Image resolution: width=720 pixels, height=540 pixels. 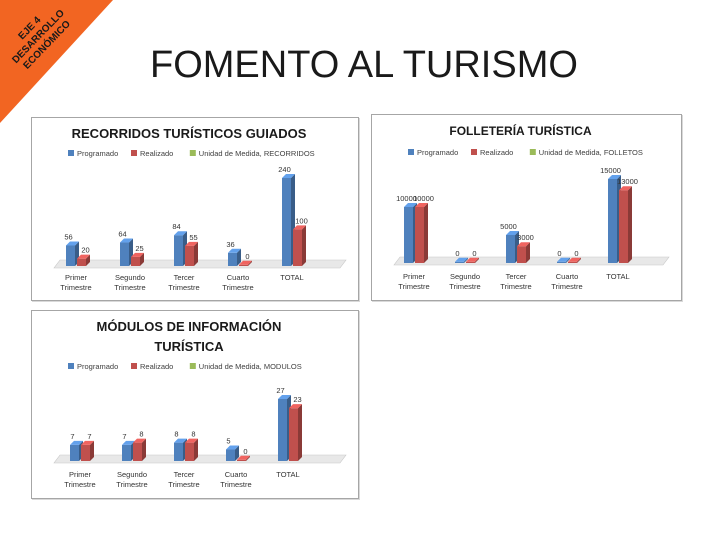 I want to click on legend-entry: Realizado, so click(x=492, y=152).